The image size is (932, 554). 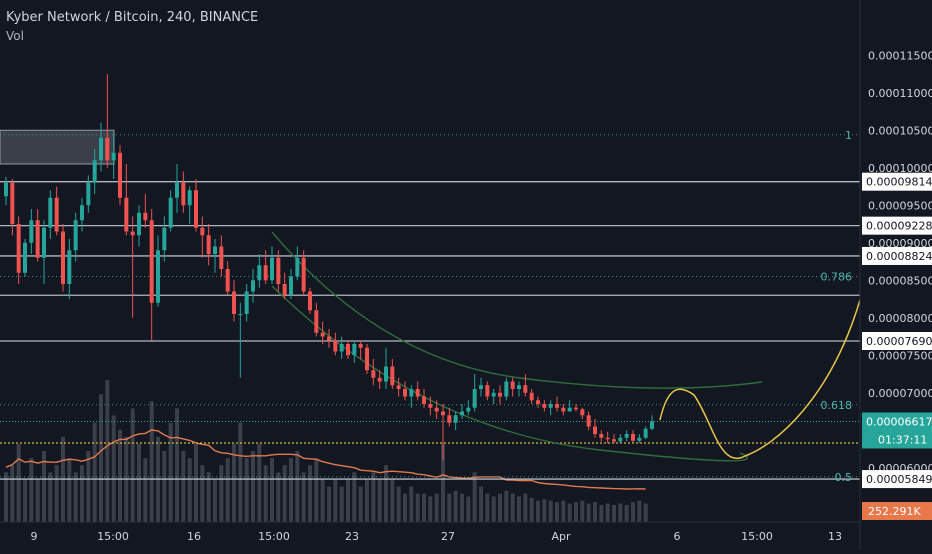 I want to click on fib-label: 0.5, so click(x=844, y=477).